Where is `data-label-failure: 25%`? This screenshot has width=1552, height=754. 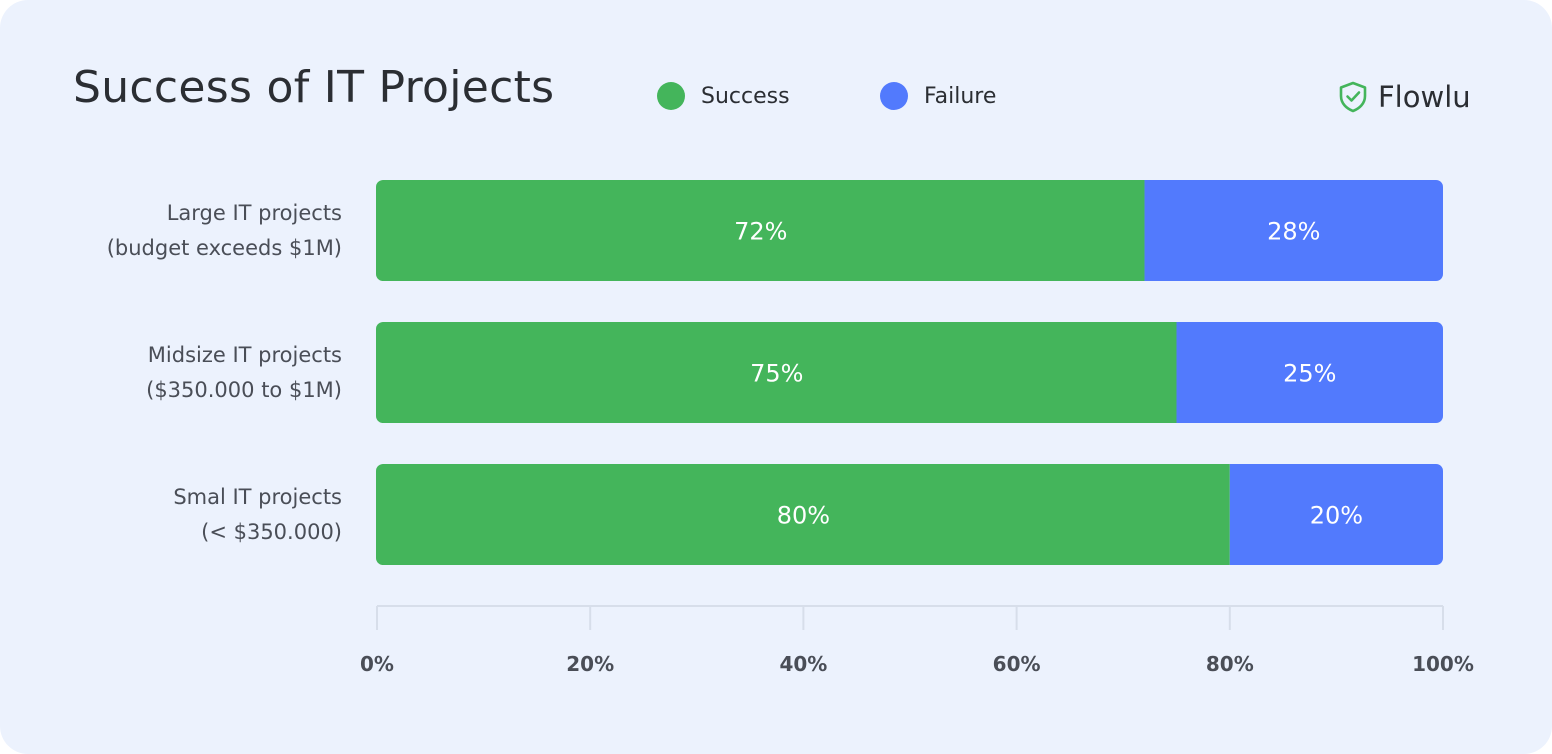
data-label-failure: 25% is located at coordinates (1309, 374).